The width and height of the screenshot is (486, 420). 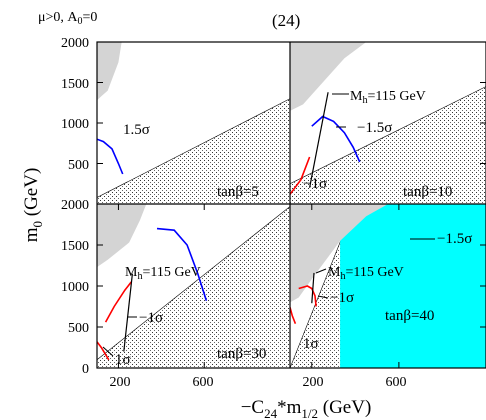 What do you see at coordinates (241, 354) in the screenshot?
I see `panel-label-tanbeta-30: tanβ=30` at bounding box center [241, 354].